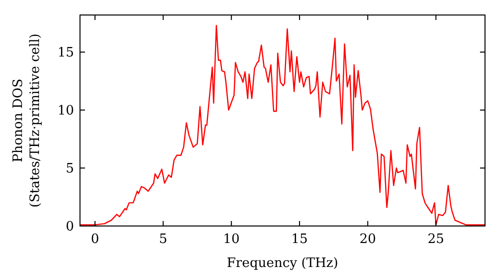 This screenshot has width=500, height=280. I want to click on x-axis-title: Frequency (THz), so click(282, 263).